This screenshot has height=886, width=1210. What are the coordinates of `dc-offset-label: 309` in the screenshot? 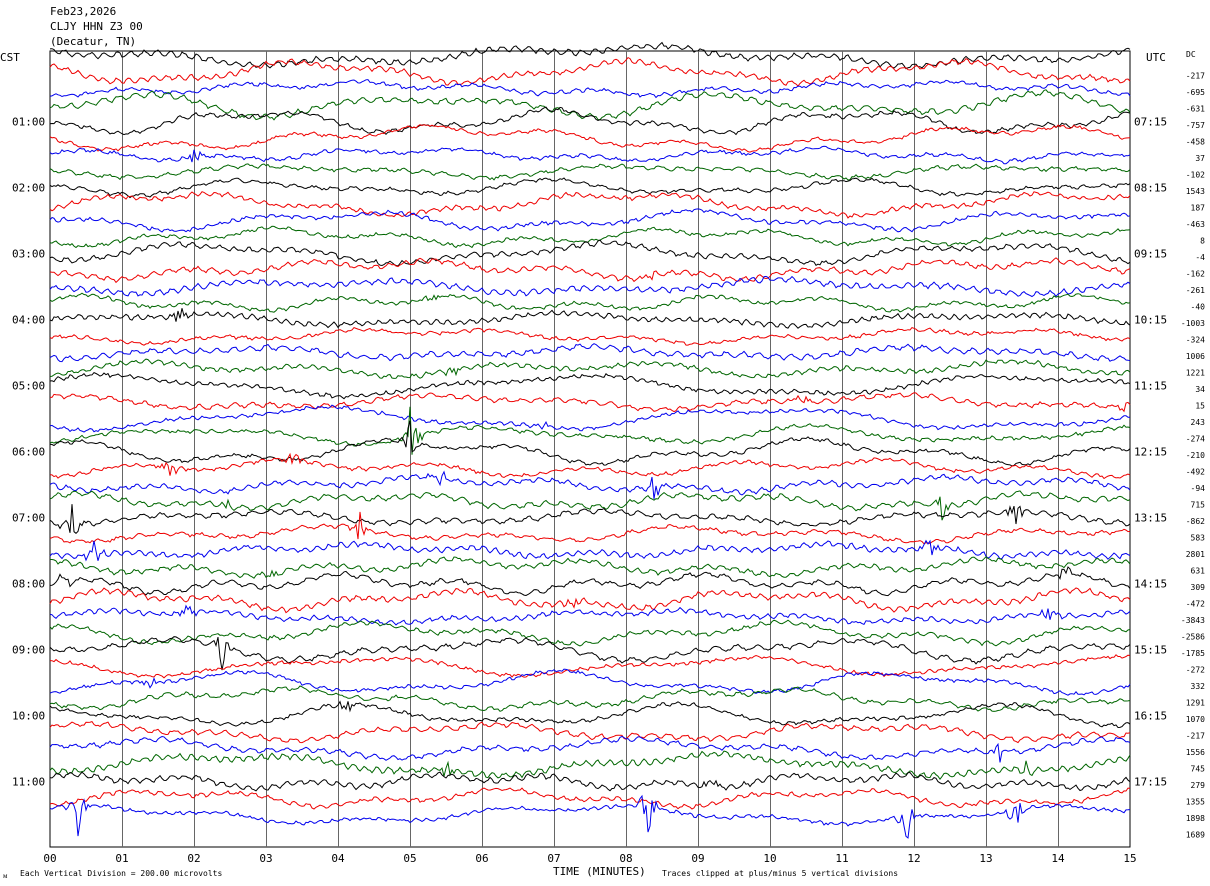 It's located at (1198, 587).